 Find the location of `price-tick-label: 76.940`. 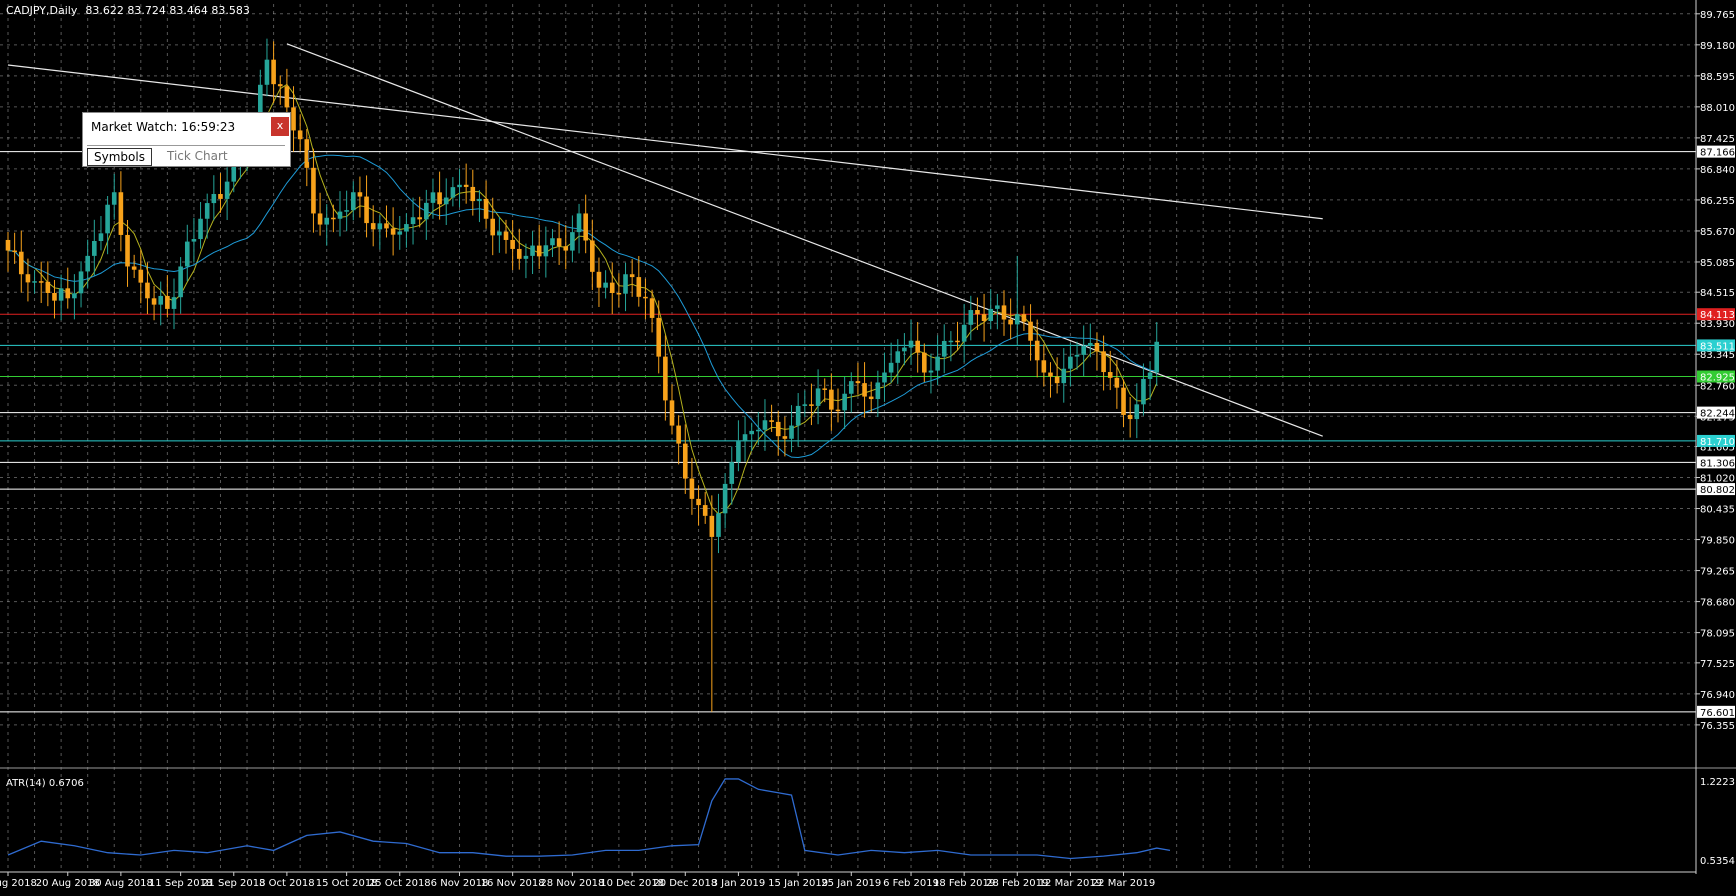

price-tick-label: 76.940 is located at coordinates (1717, 695).